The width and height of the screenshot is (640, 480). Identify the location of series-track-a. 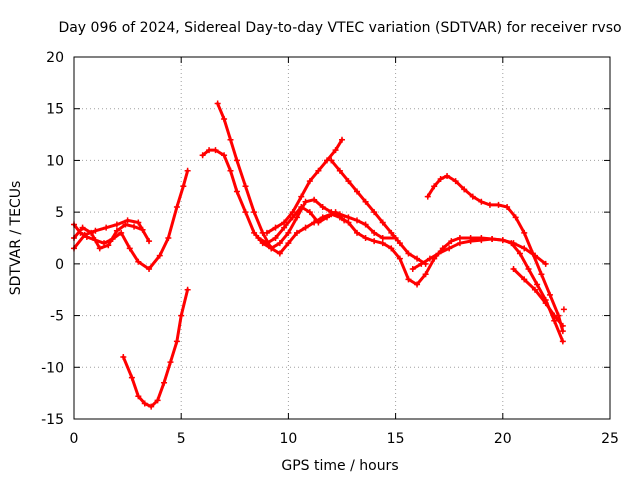
(131, 220).